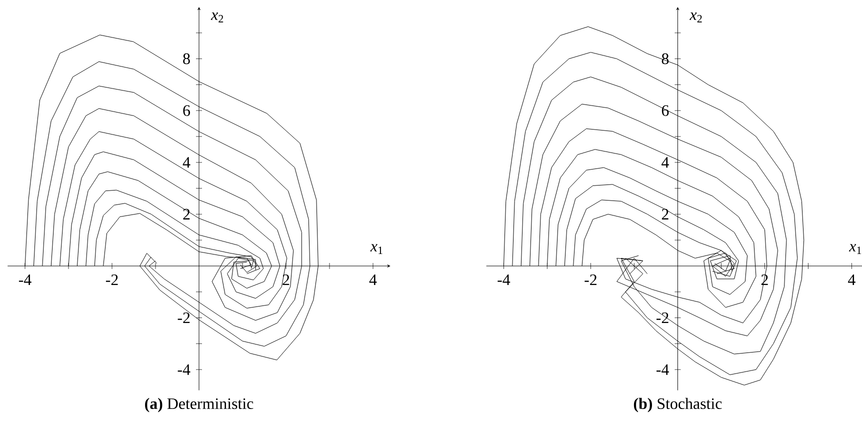 This screenshot has width=862, height=438. What do you see at coordinates (186, 58) in the screenshot?
I see `y-tick-label: 8` at bounding box center [186, 58].